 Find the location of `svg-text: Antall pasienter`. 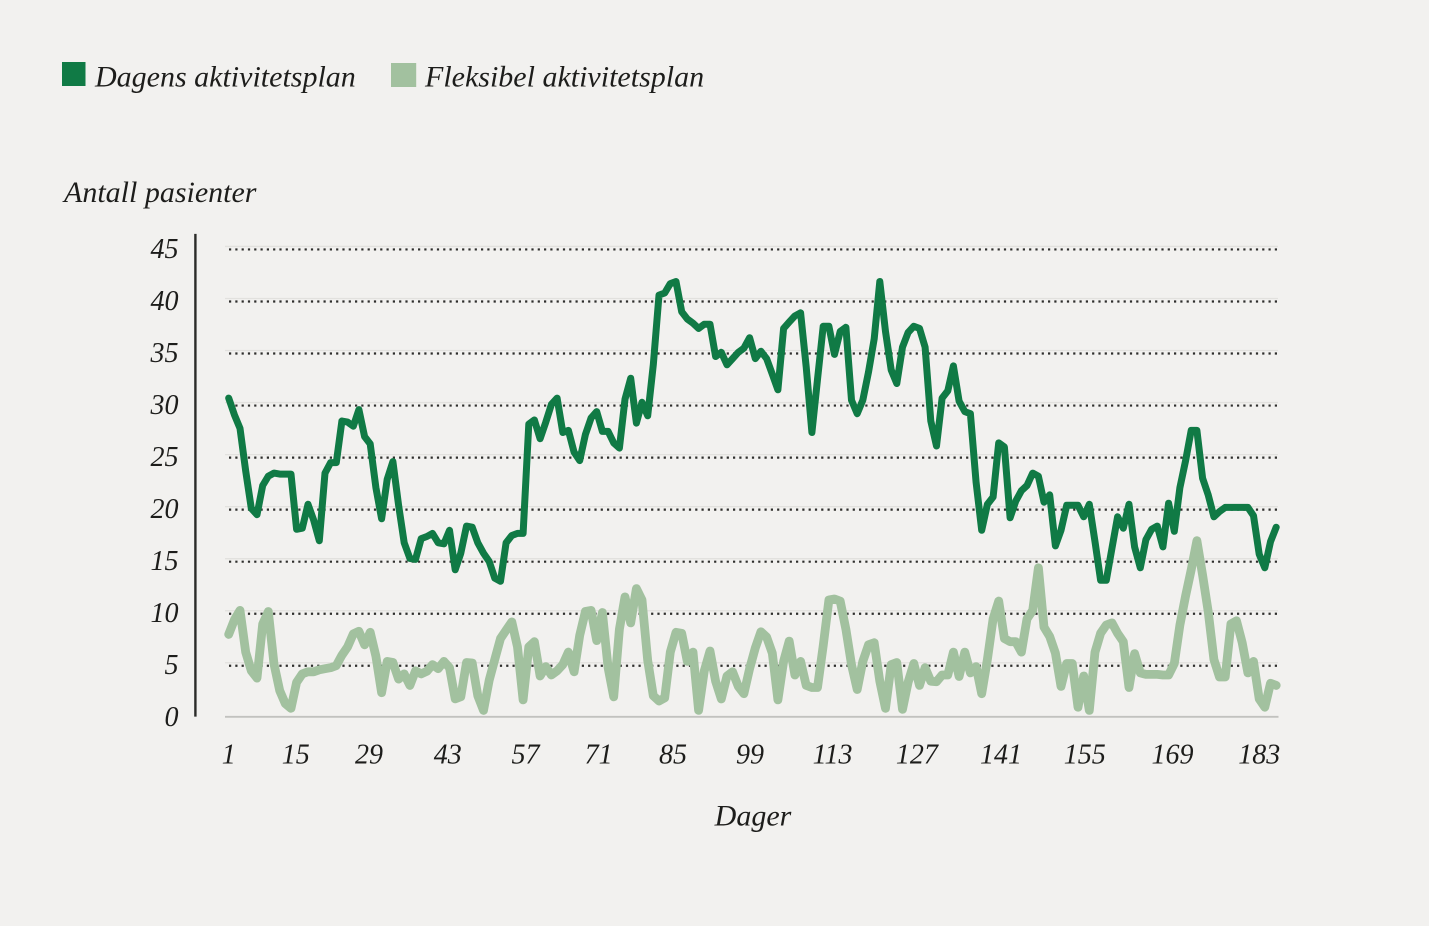

svg-text: Antall pasienter is located at coordinates (159, 192).